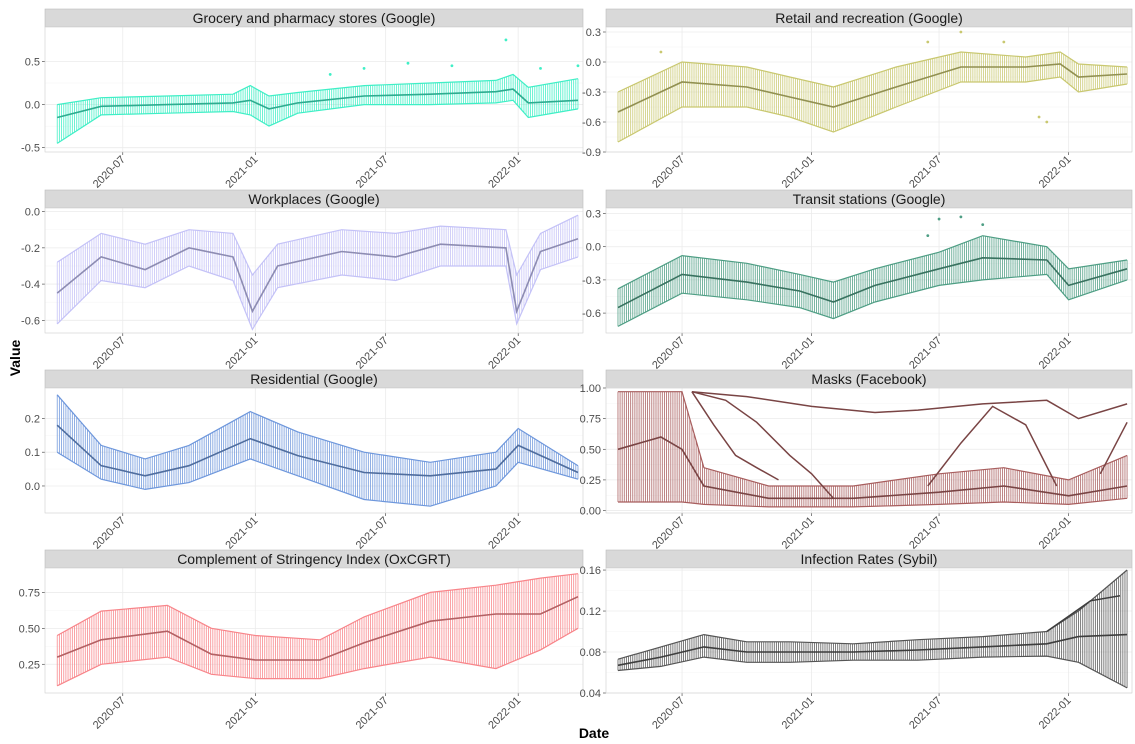 Image resolution: width=1135 pixels, height=744 pixels. Describe the element at coordinates (594, 733) in the screenshot. I see `x-axis-title: Date` at that location.